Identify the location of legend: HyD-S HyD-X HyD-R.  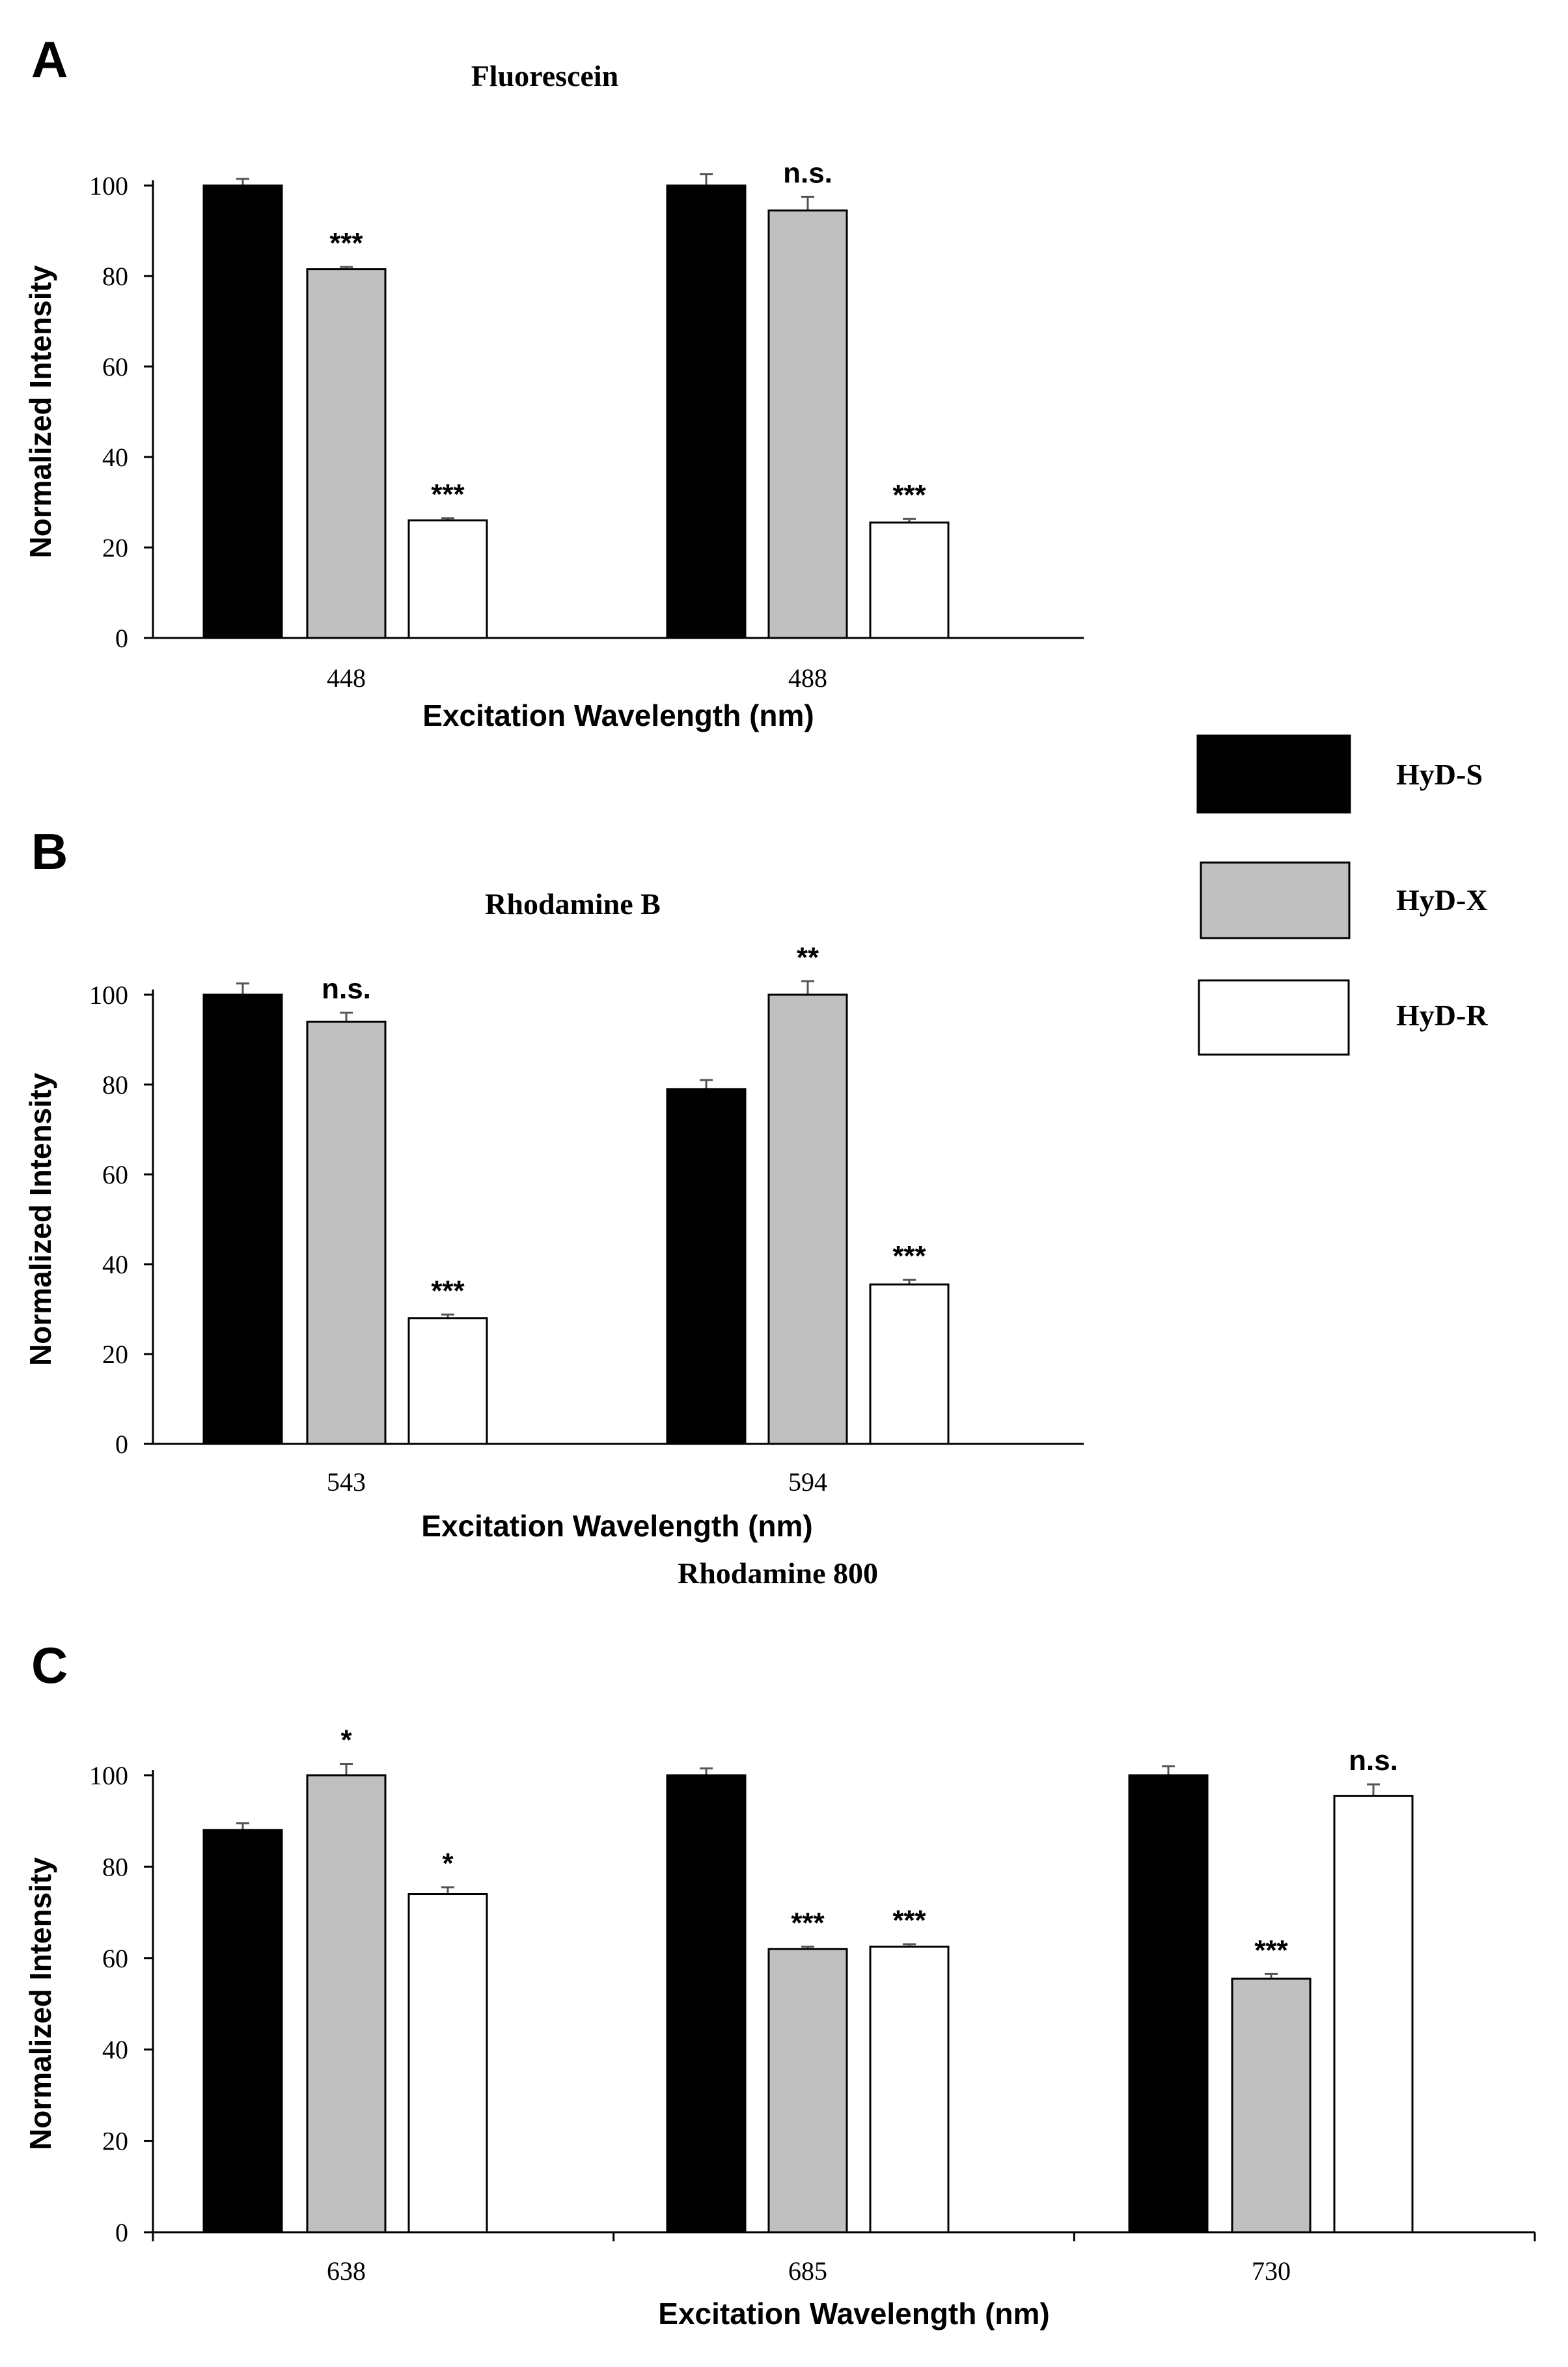
(1342, 895).